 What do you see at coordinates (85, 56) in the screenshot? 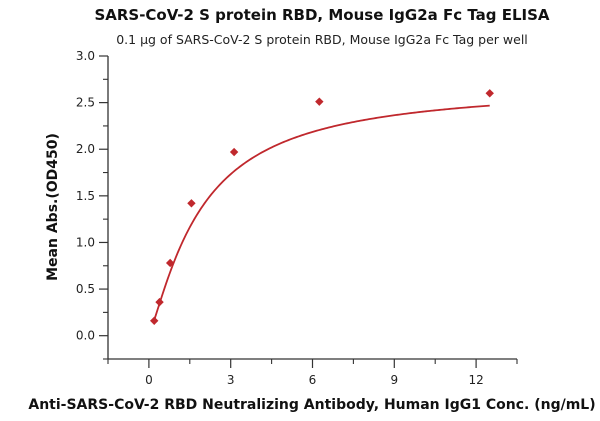
I see `y-tick-label: 3.0` at bounding box center [85, 56].